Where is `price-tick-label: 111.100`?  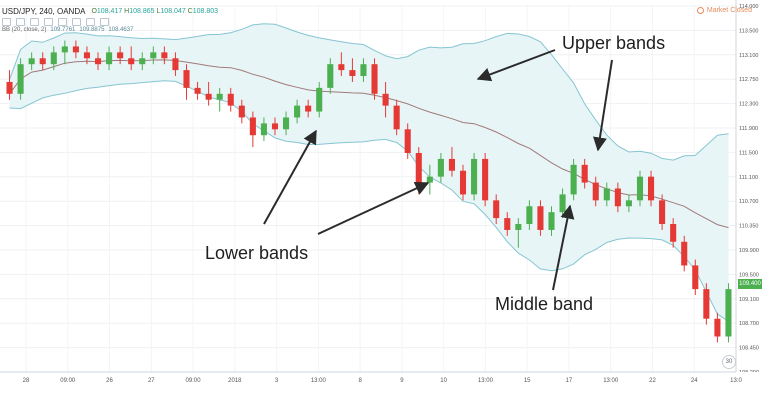 price-tick-label: 111.100 is located at coordinates (748, 178).